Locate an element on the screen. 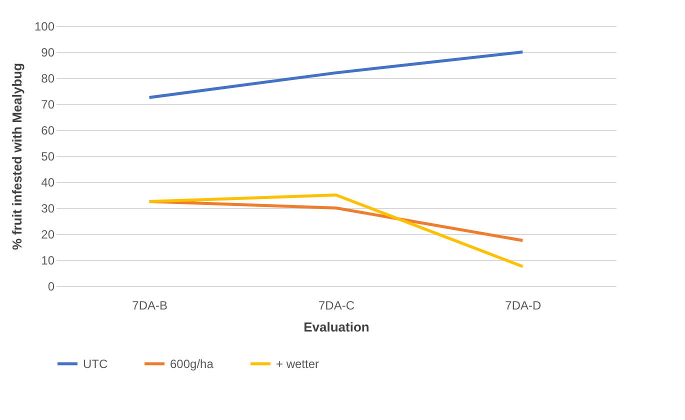 The height and width of the screenshot is (420, 685). y-tick-label: 10 is located at coordinates (48, 261).